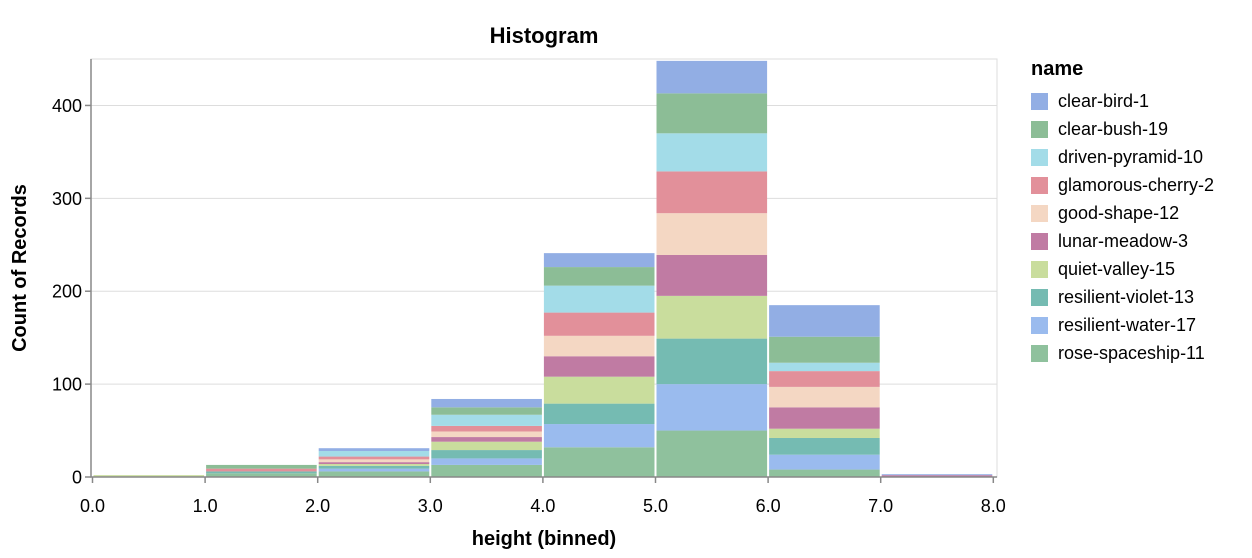 The height and width of the screenshot is (558, 1252). I want to click on y-tick-label: 0, so click(77, 478).